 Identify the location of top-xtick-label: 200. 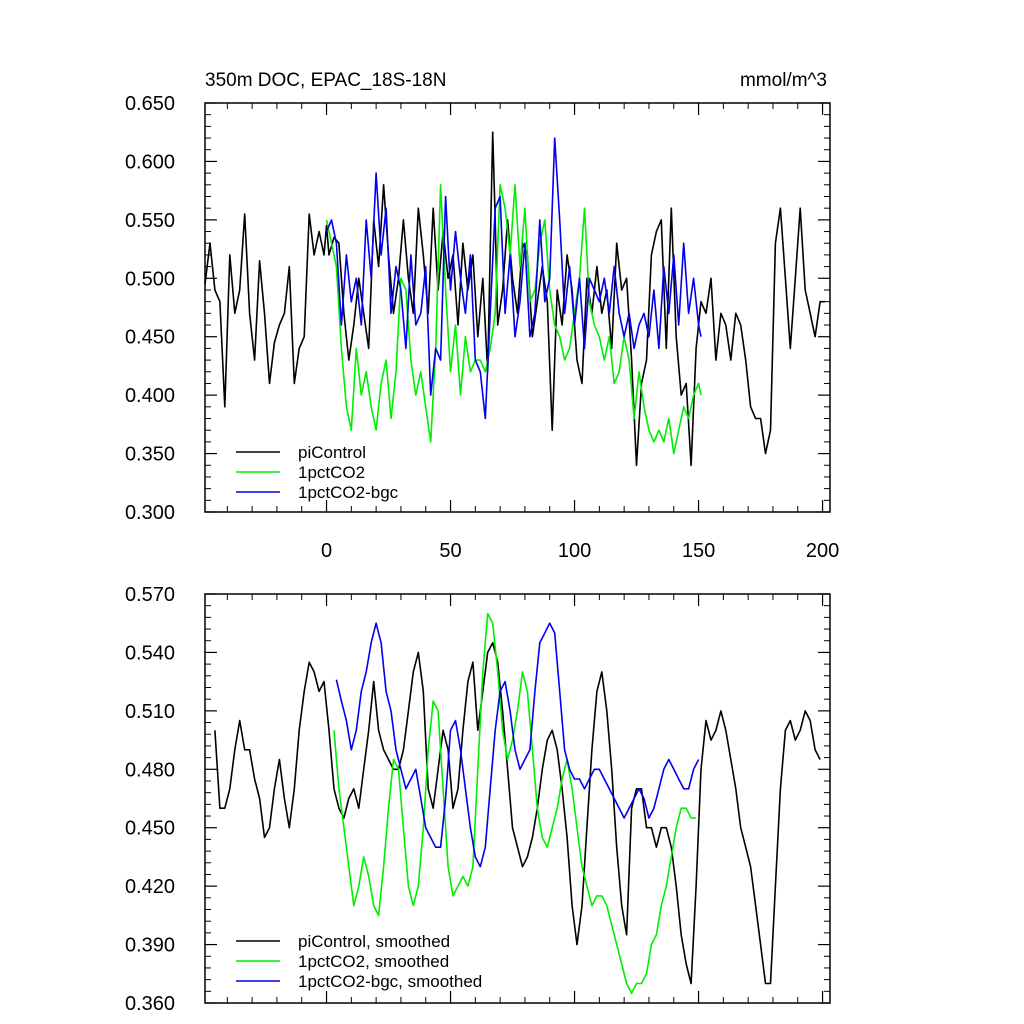
(822, 551).